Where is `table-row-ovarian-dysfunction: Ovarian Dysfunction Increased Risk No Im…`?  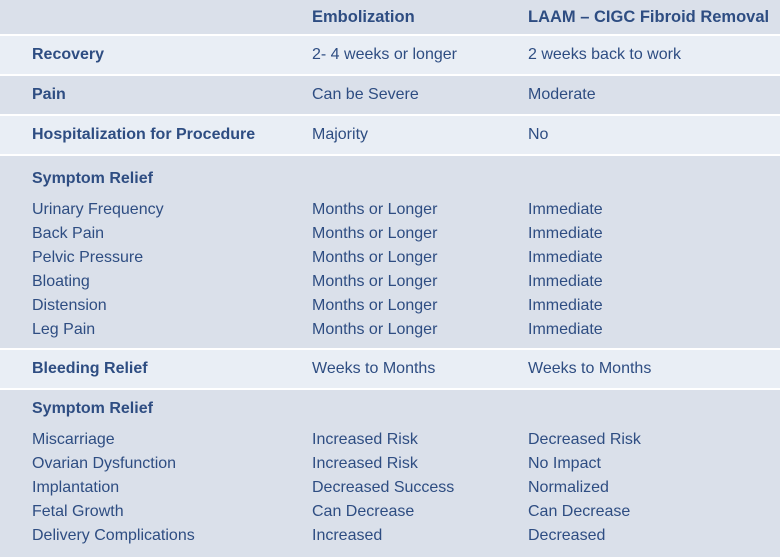 table-row-ovarian-dysfunction: Ovarian Dysfunction Increased Risk No Im… is located at coordinates (390, 464).